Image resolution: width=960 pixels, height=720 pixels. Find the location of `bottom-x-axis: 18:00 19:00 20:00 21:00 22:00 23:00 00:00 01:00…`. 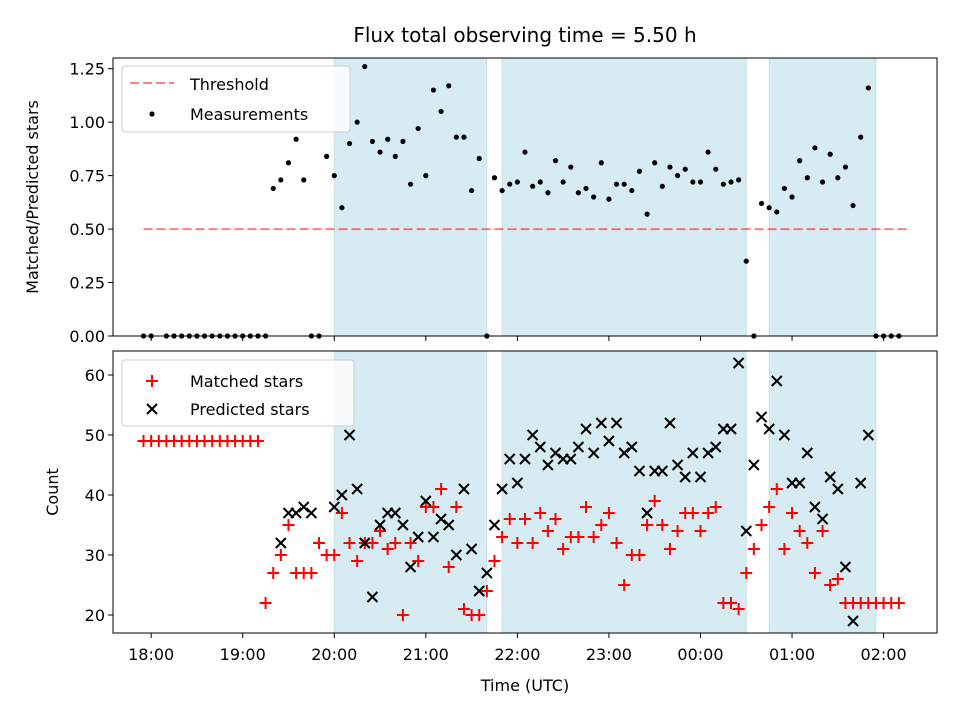

bottom-x-axis: 18:00 19:00 20:00 21:00 22:00 23:00 00:00 01:00… is located at coordinates (517, 648).